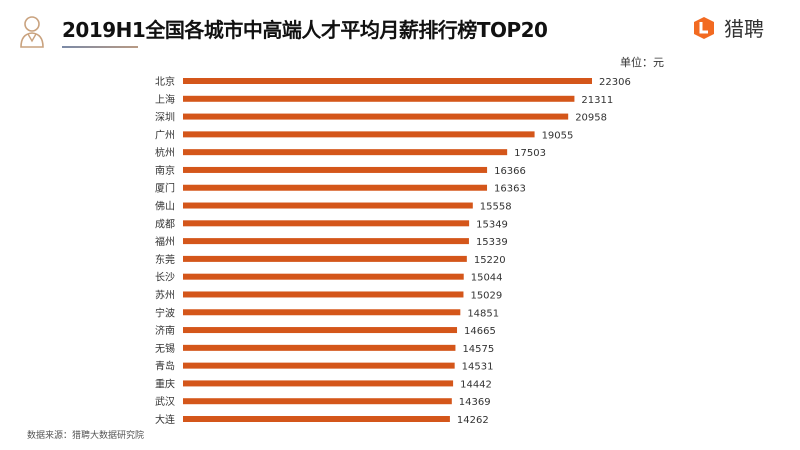  What do you see at coordinates (530, 153) in the screenshot?
I see `value-label: 17503` at bounding box center [530, 153].